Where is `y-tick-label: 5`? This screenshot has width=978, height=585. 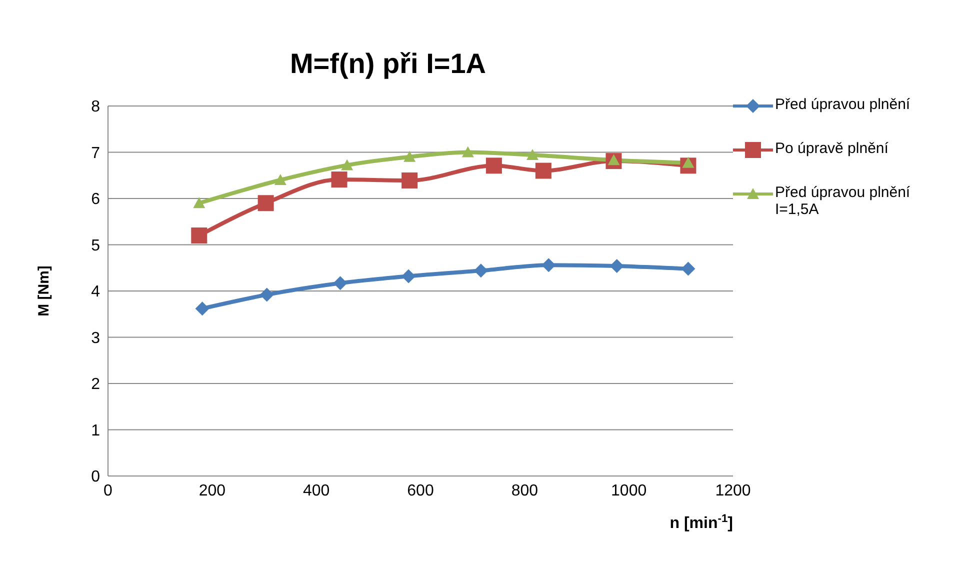
y-tick-label: 5 is located at coordinates (95, 245).